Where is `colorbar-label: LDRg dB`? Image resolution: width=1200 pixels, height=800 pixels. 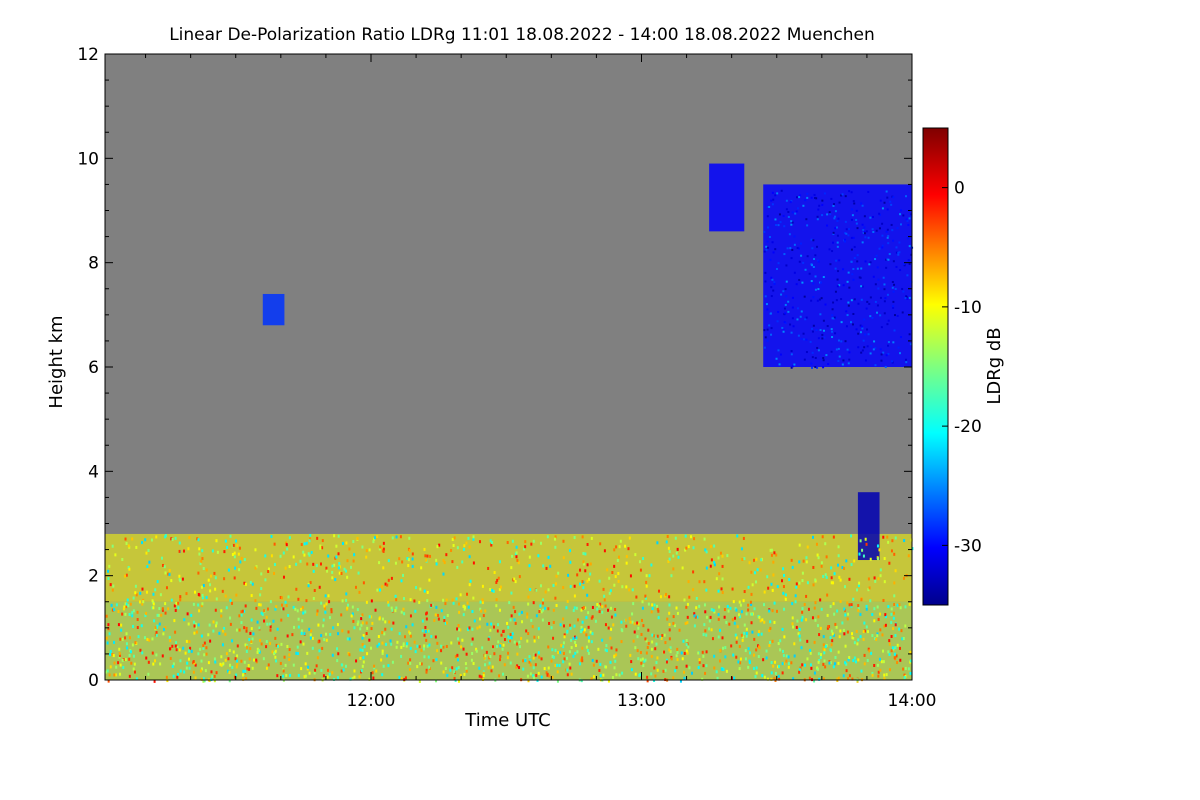
colorbar-label: LDRg dB is located at coordinates (994, 365).